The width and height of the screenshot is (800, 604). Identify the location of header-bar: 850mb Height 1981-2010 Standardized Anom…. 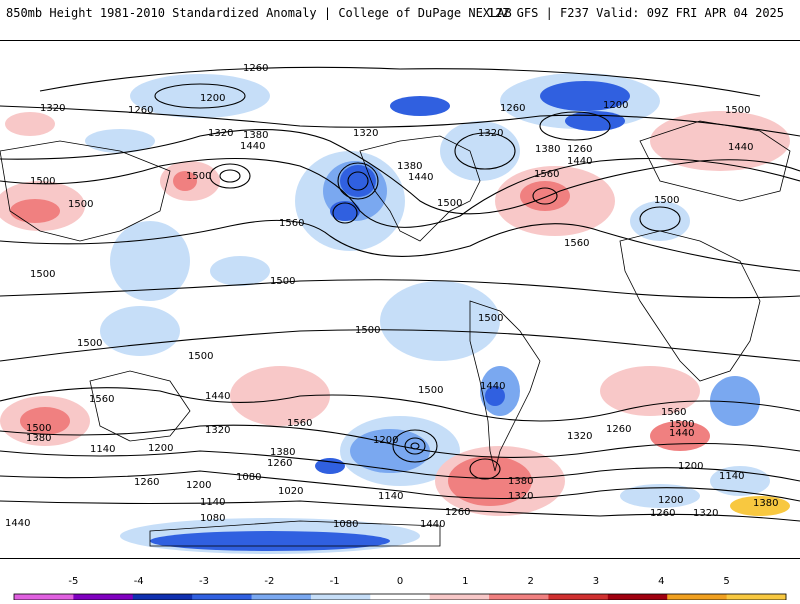
(400, 14).